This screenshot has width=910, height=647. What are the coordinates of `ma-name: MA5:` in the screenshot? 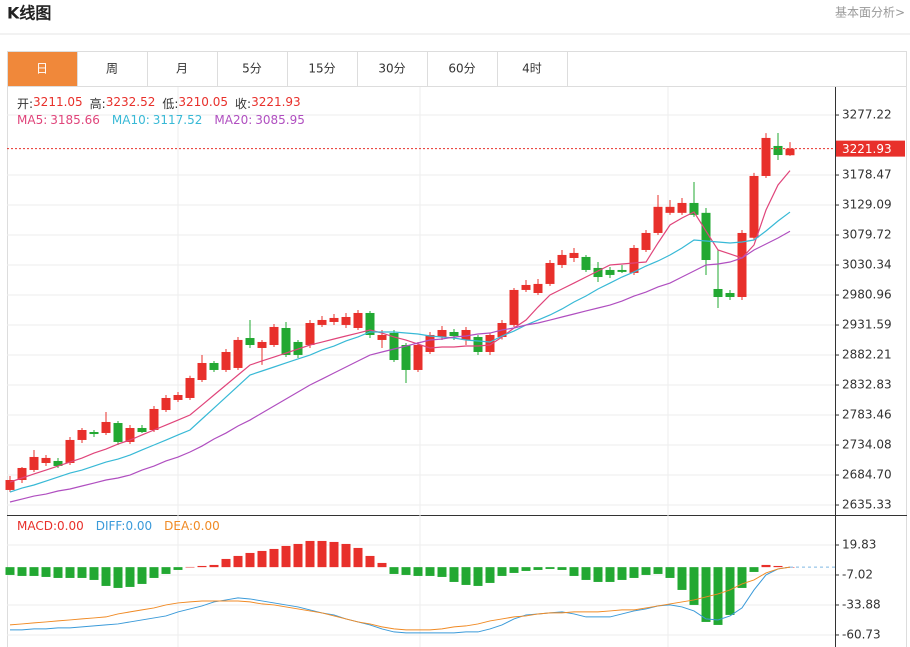 It's located at (32, 120).